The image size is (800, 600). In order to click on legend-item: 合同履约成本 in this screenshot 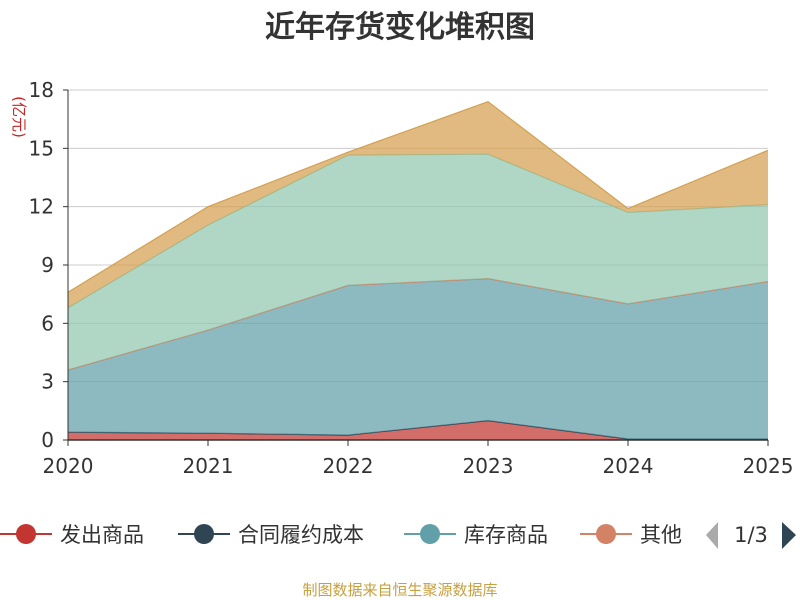, I will do `click(271, 535)`.